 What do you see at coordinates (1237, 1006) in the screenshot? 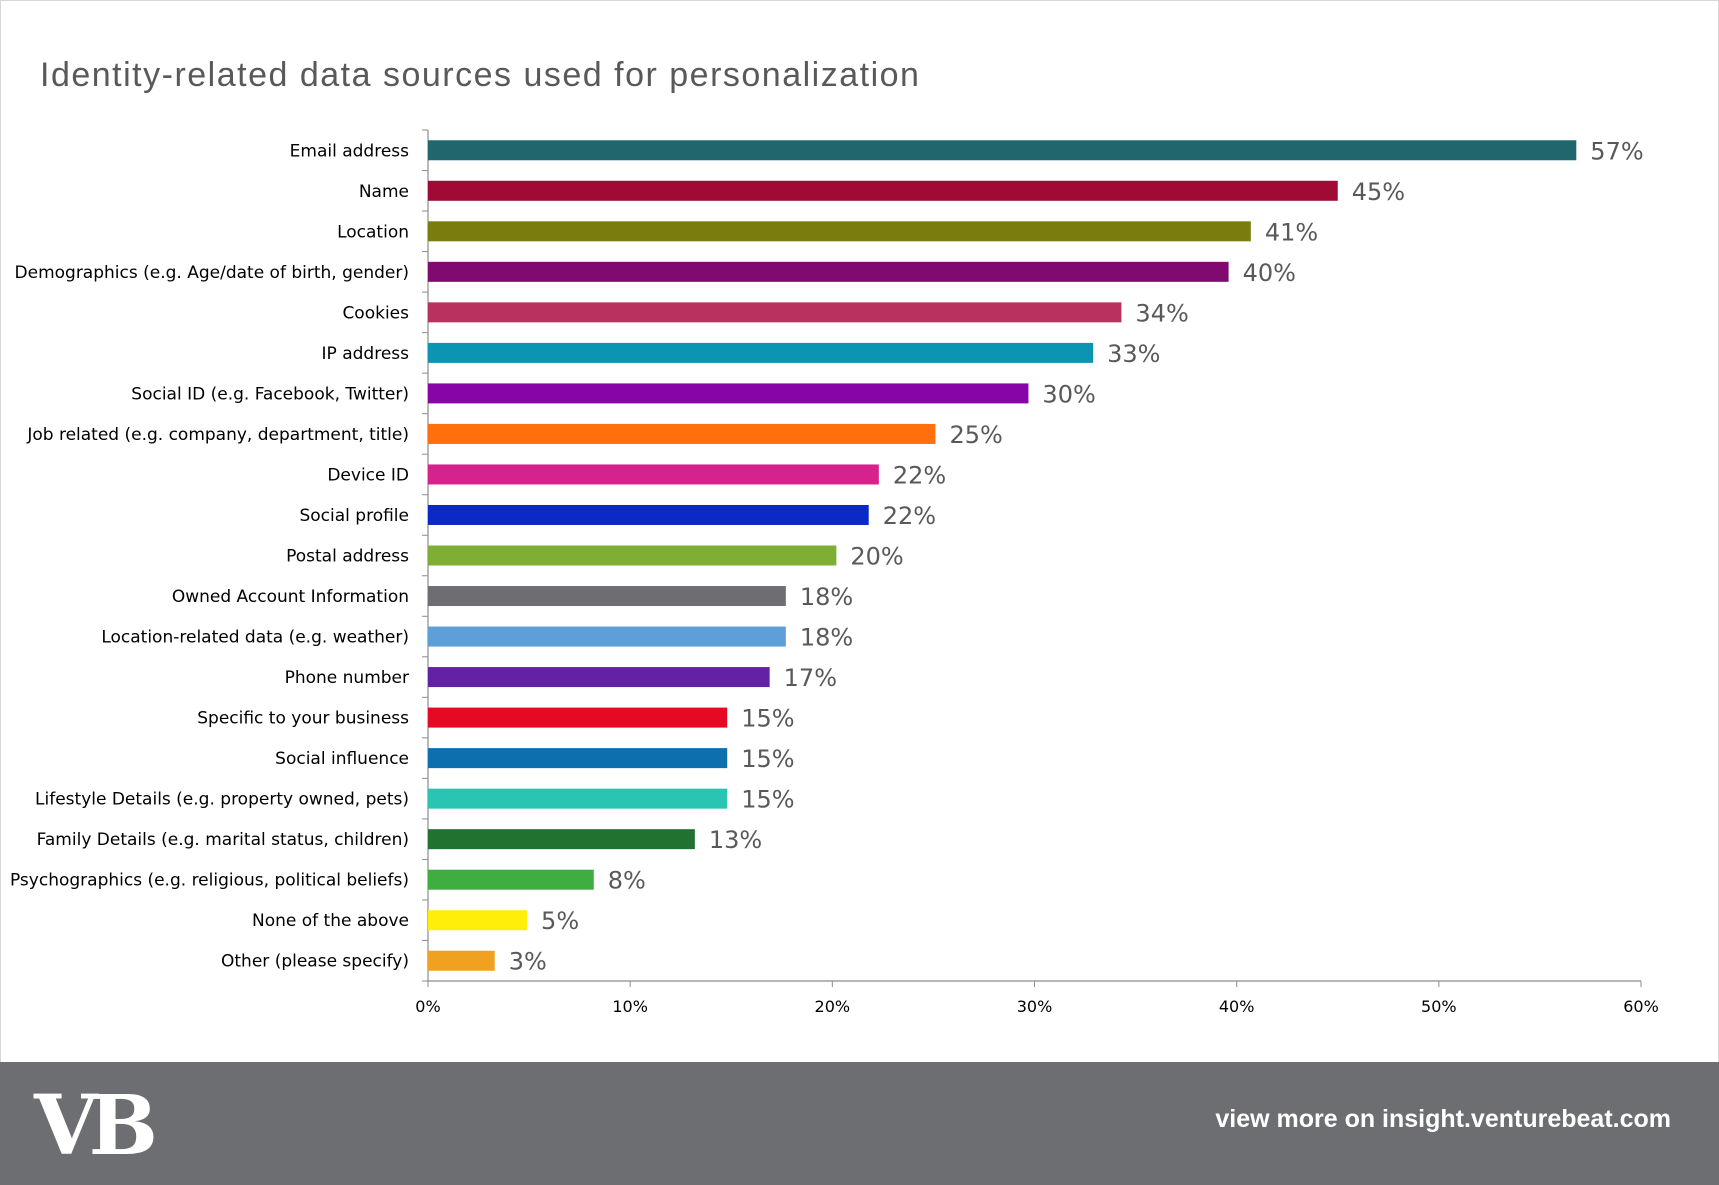
I see `x-tick-label: 40%` at bounding box center [1237, 1006].